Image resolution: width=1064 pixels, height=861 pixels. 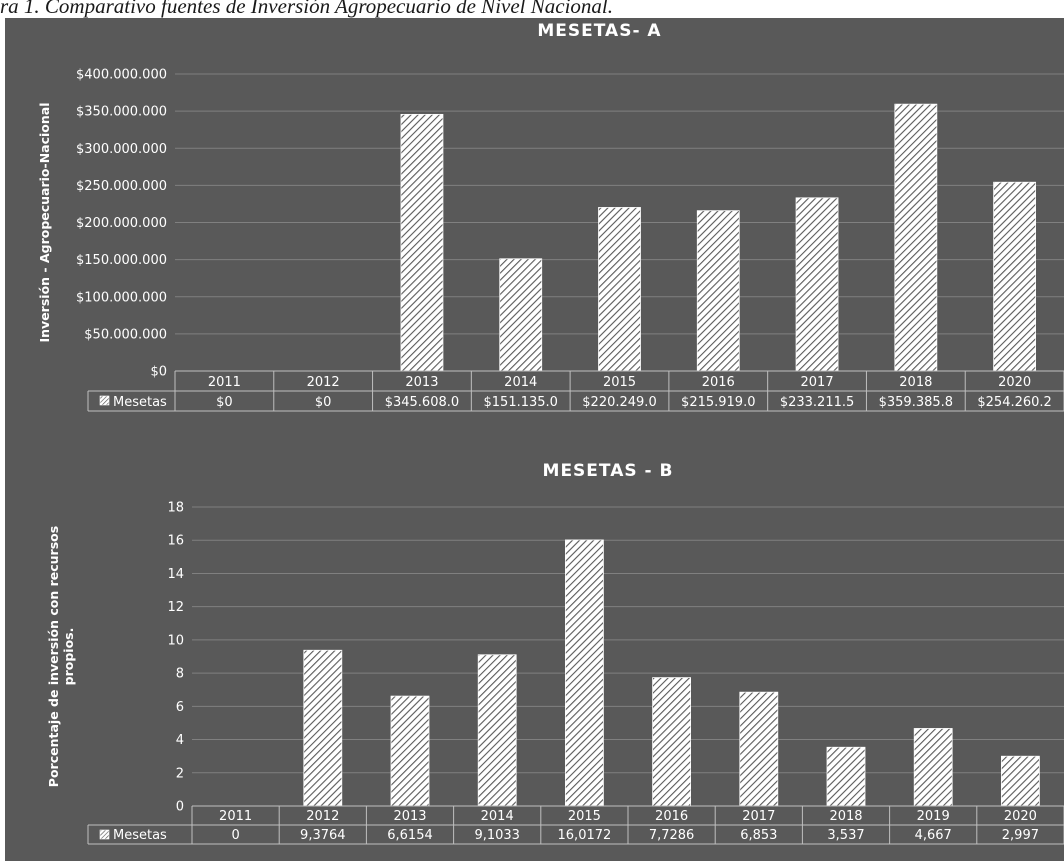 What do you see at coordinates (1014, 402) in the screenshot?
I see `data-table-value: $254.260.2` at bounding box center [1014, 402].